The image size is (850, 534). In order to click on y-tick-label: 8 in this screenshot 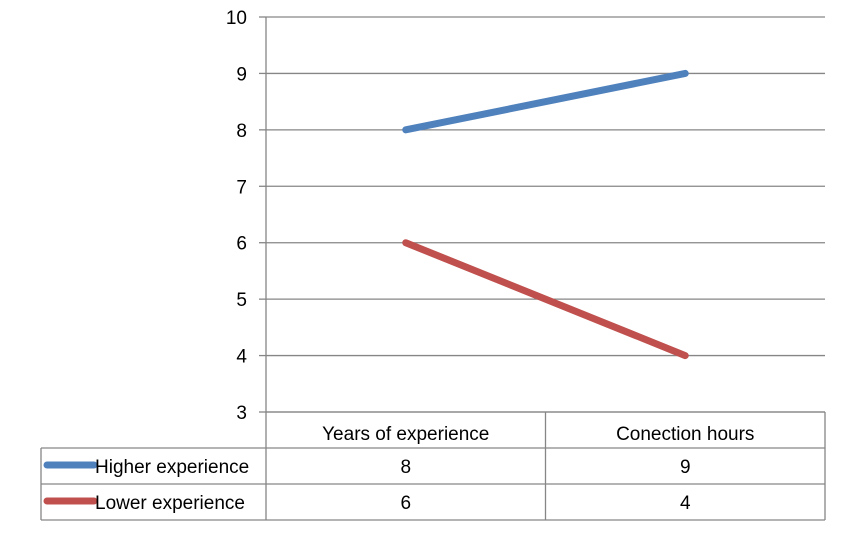, I will do `click(241, 131)`.